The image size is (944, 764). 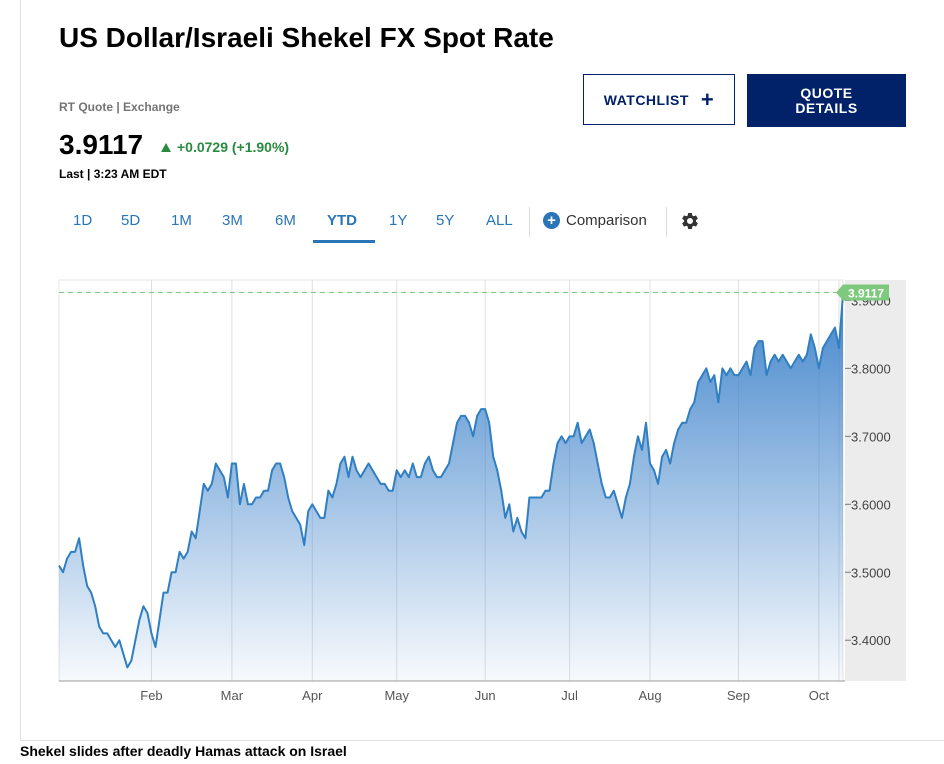 What do you see at coordinates (445, 220) in the screenshot?
I see `tab-5y: 5Y` at bounding box center [445, 220].